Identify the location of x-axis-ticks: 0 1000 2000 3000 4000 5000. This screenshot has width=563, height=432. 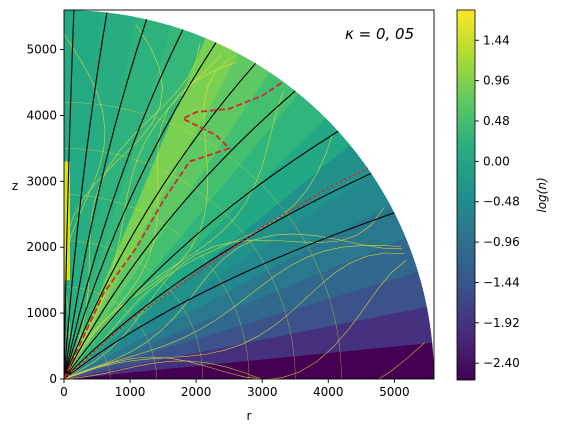
(235, 389).